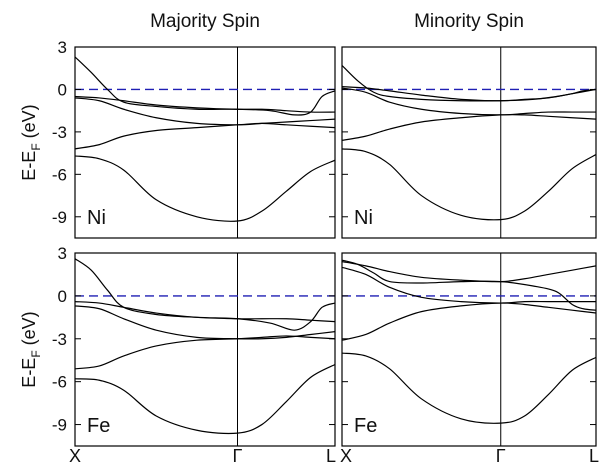 This screenshot has width=602, height=466. I want to click on column-titles: Majority Spin Minority Spin, so click(337, 21).